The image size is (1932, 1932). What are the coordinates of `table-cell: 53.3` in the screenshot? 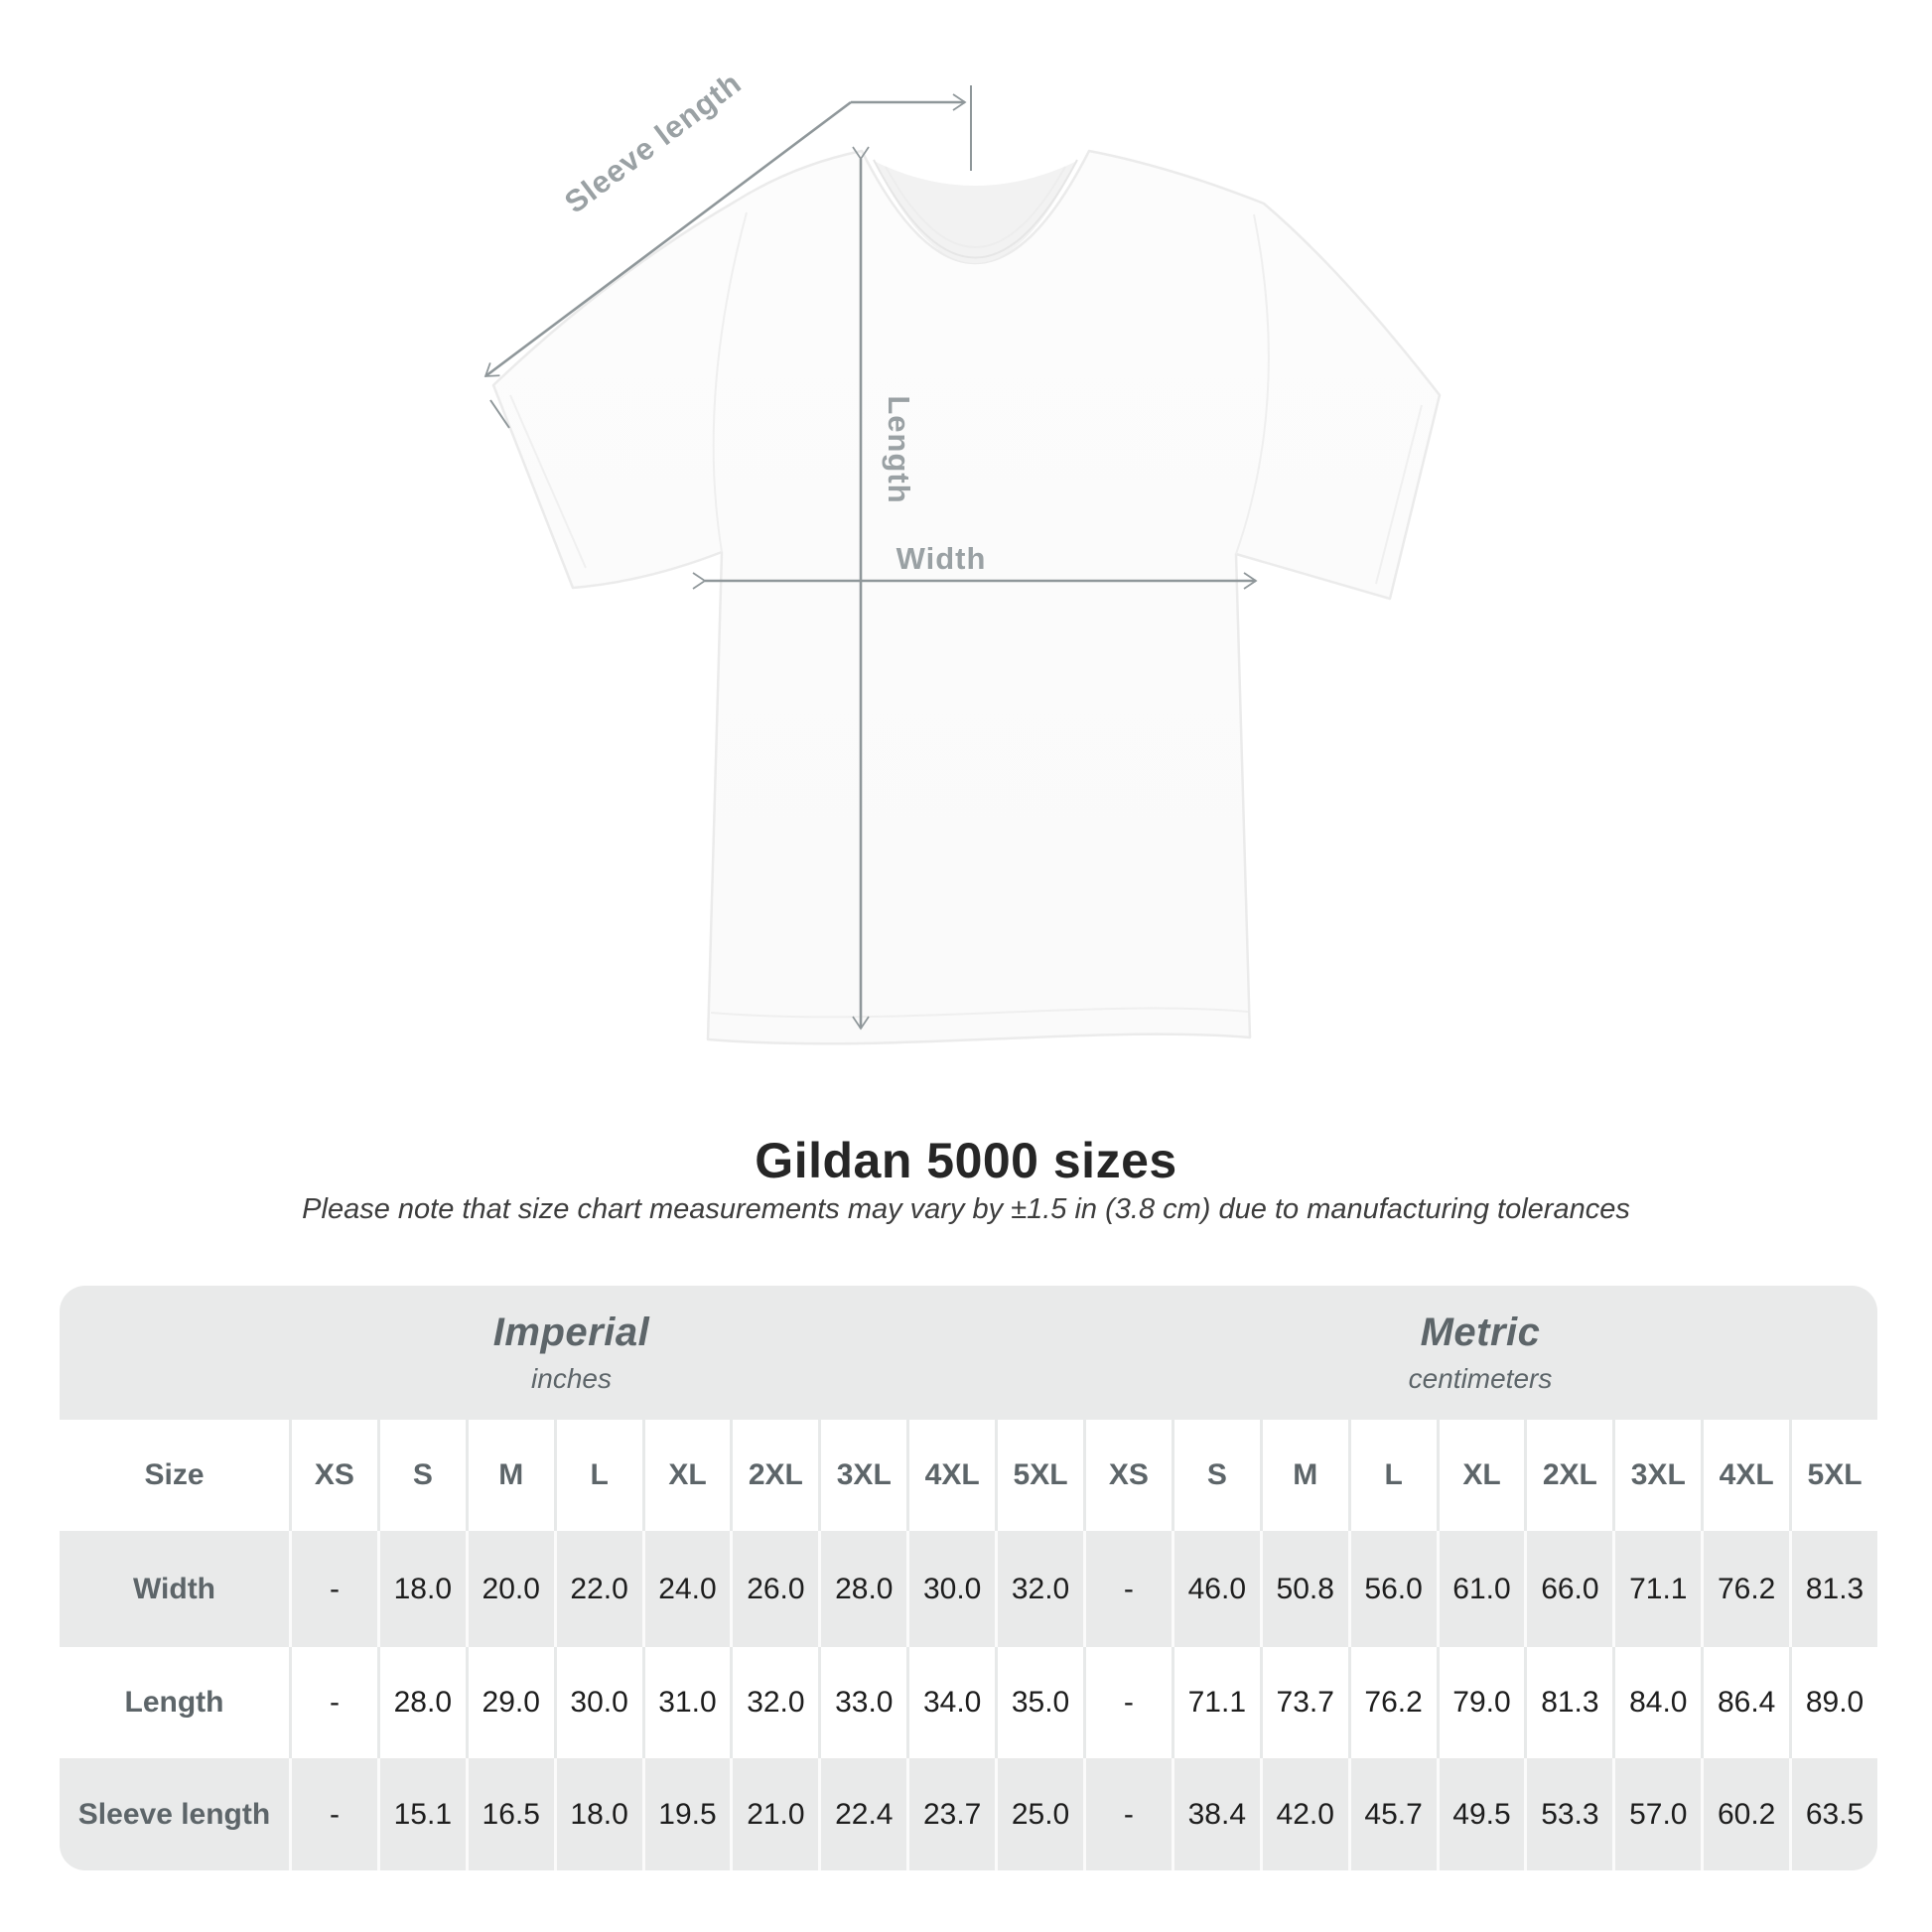 It's located at (1568, 1814).